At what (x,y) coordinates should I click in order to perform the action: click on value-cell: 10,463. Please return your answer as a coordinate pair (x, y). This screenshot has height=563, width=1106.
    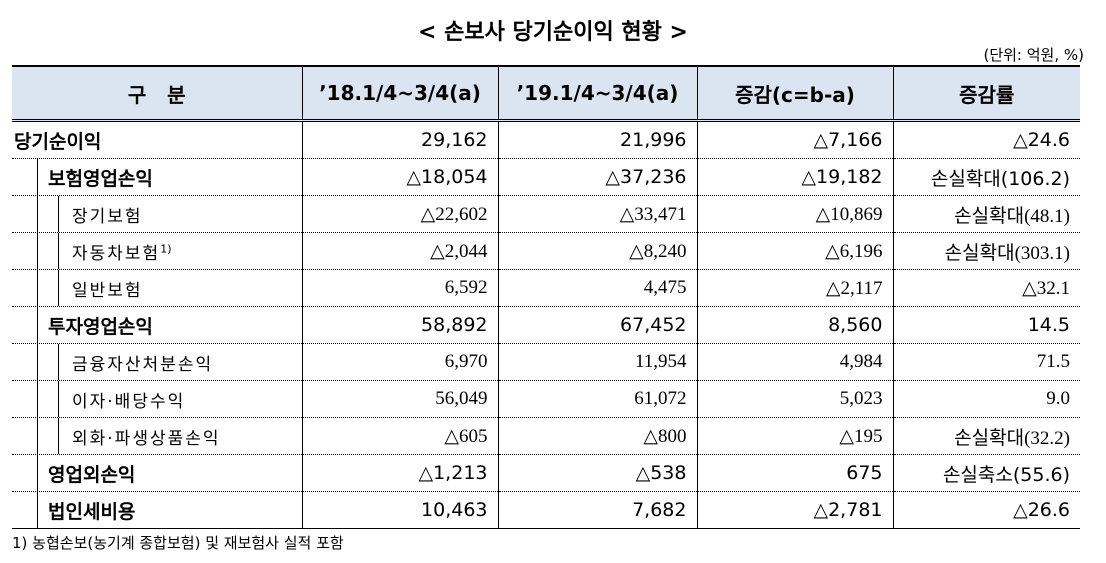
    Looking at the image, I should click on (399, 510).